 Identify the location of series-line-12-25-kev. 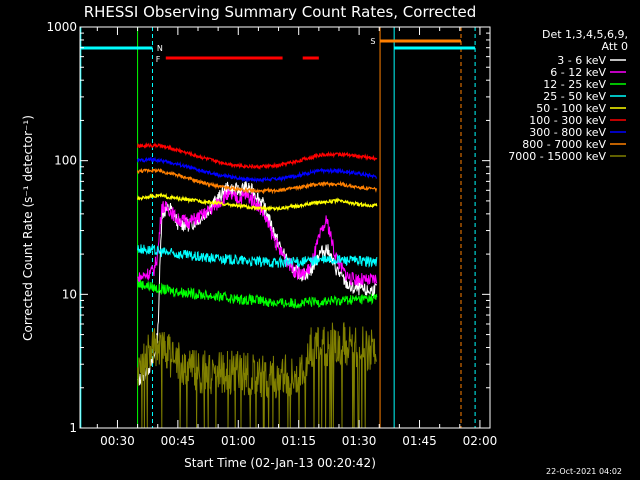
(257, 294).